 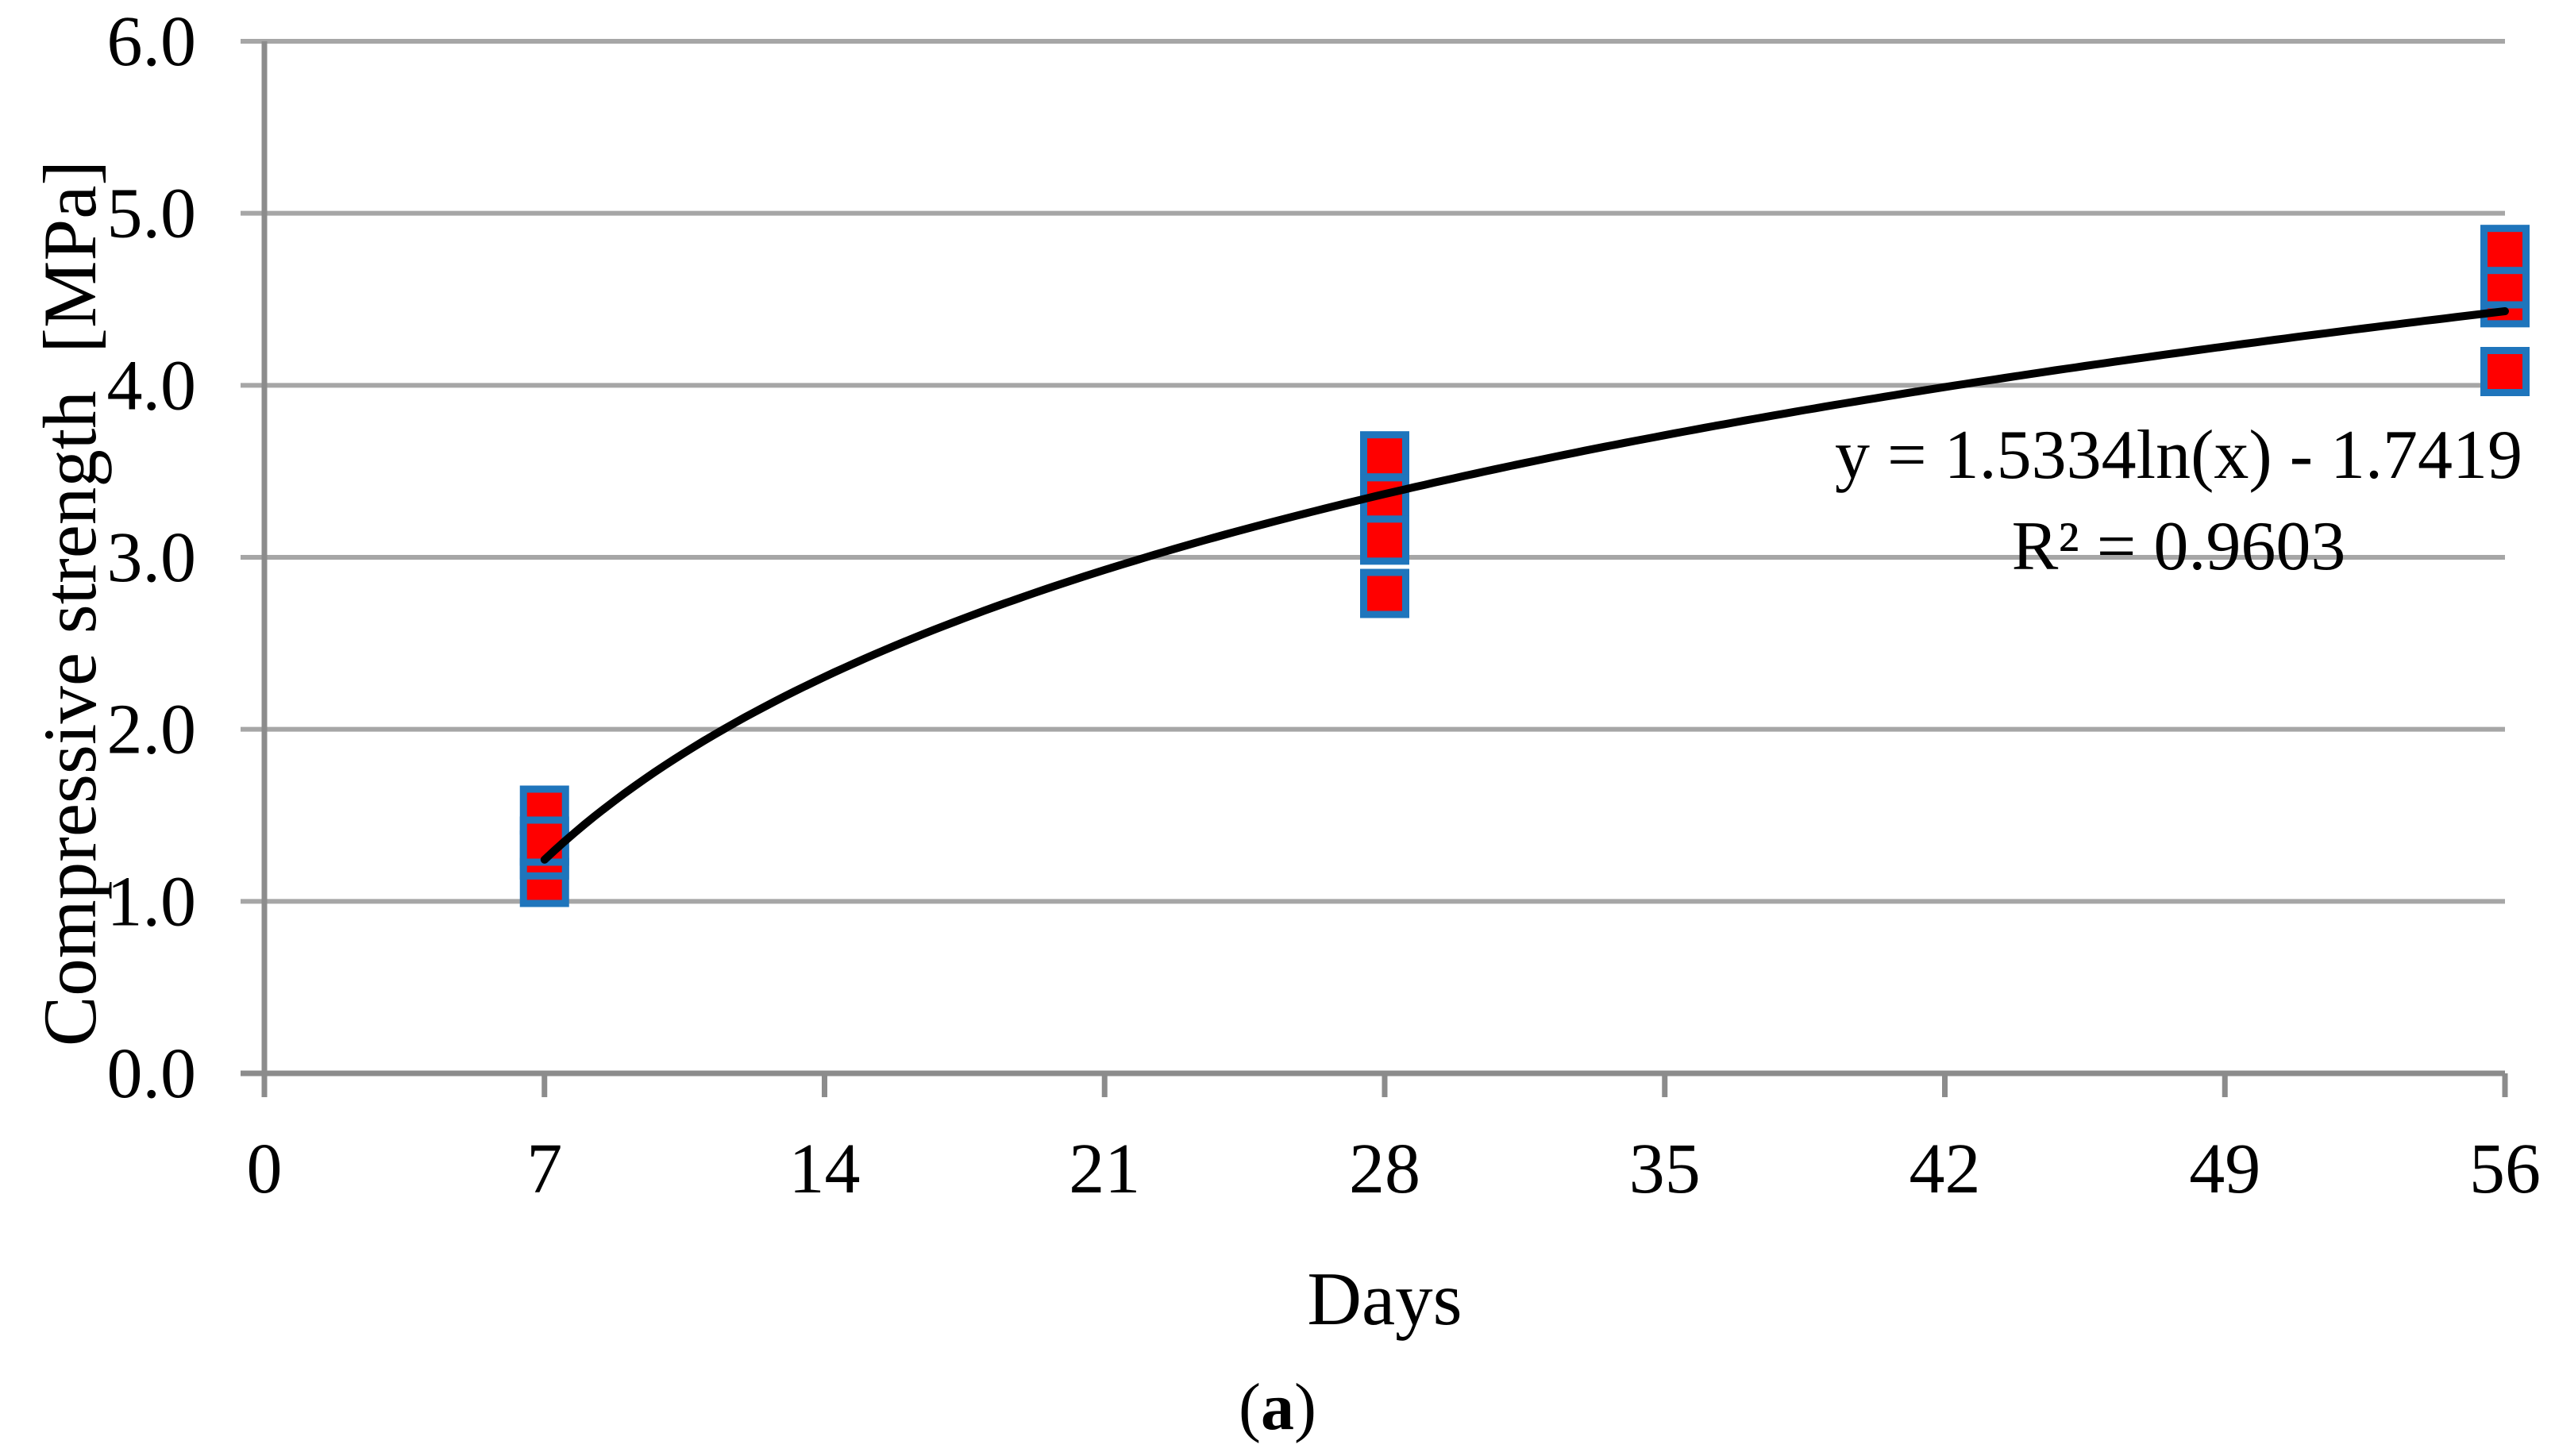 What do you see at coordinates (1384, 1169) in the screenshot?
I see `x-tick-label: 28` at bounding box center [1384, 1169].